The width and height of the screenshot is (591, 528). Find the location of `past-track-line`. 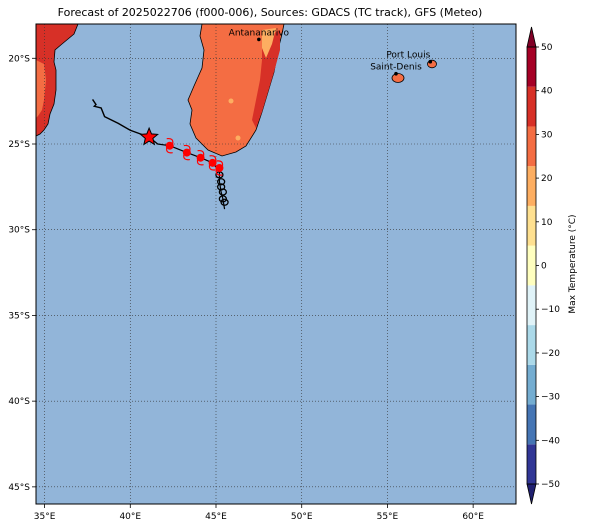

past-track-line is located at coordinates (120, 118).